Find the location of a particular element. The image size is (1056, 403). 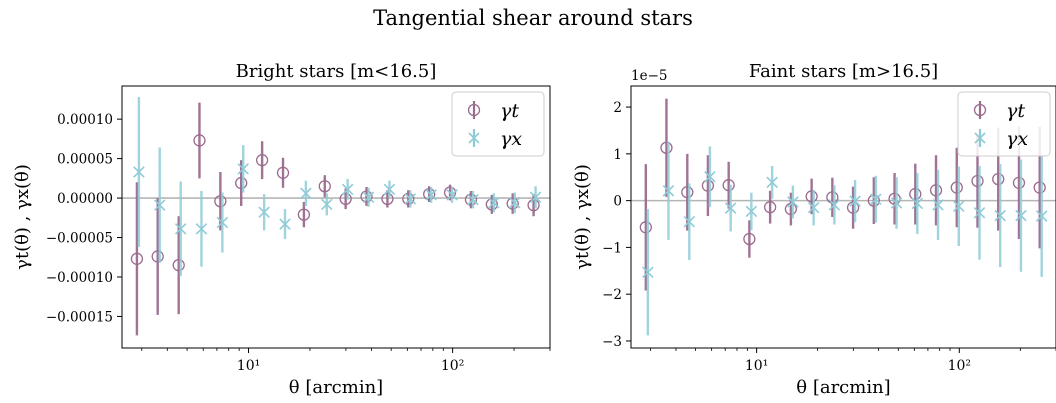

y-tick-label: −0.00005 is located at coordinates (79, 239).